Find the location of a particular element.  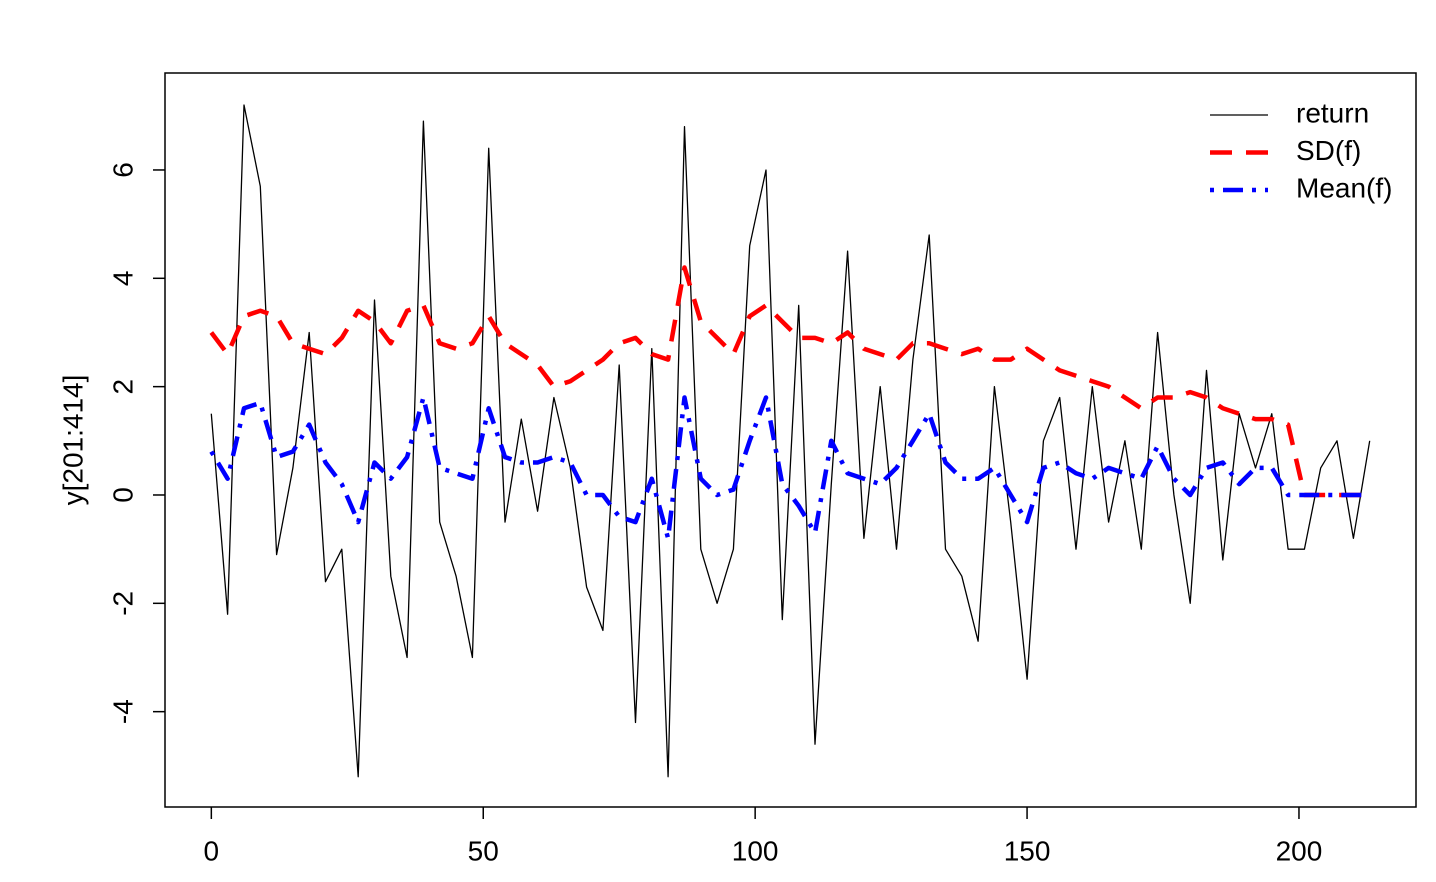

x-tick-label: 50 is located at coordinates (483, 850).